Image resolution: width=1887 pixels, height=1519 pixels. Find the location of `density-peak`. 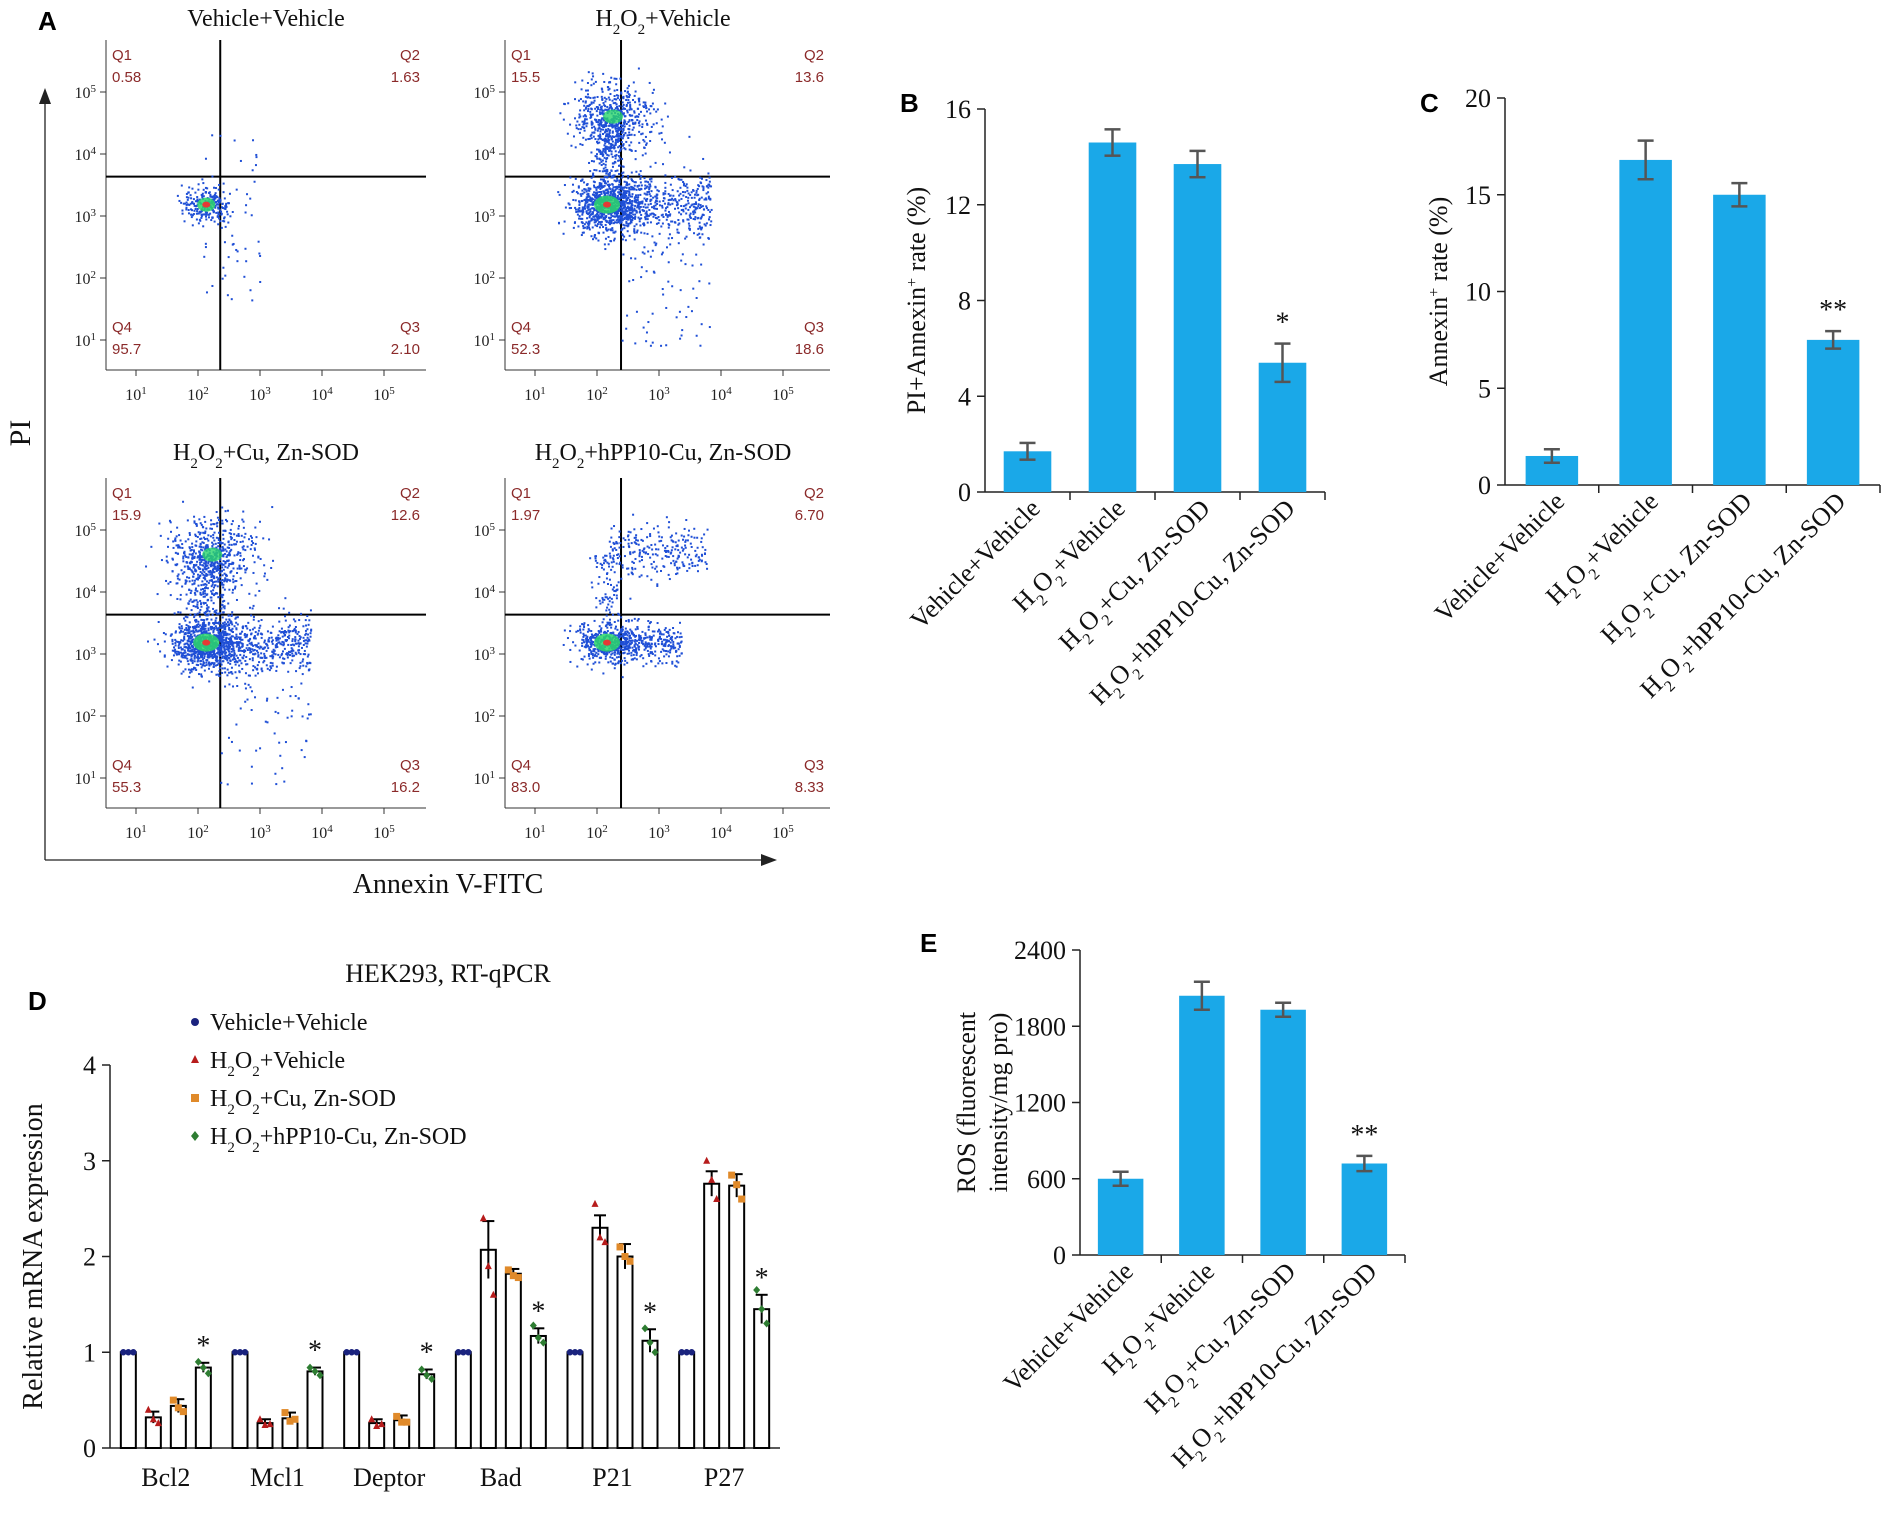

density-peak is located at coordinates (206, 204).